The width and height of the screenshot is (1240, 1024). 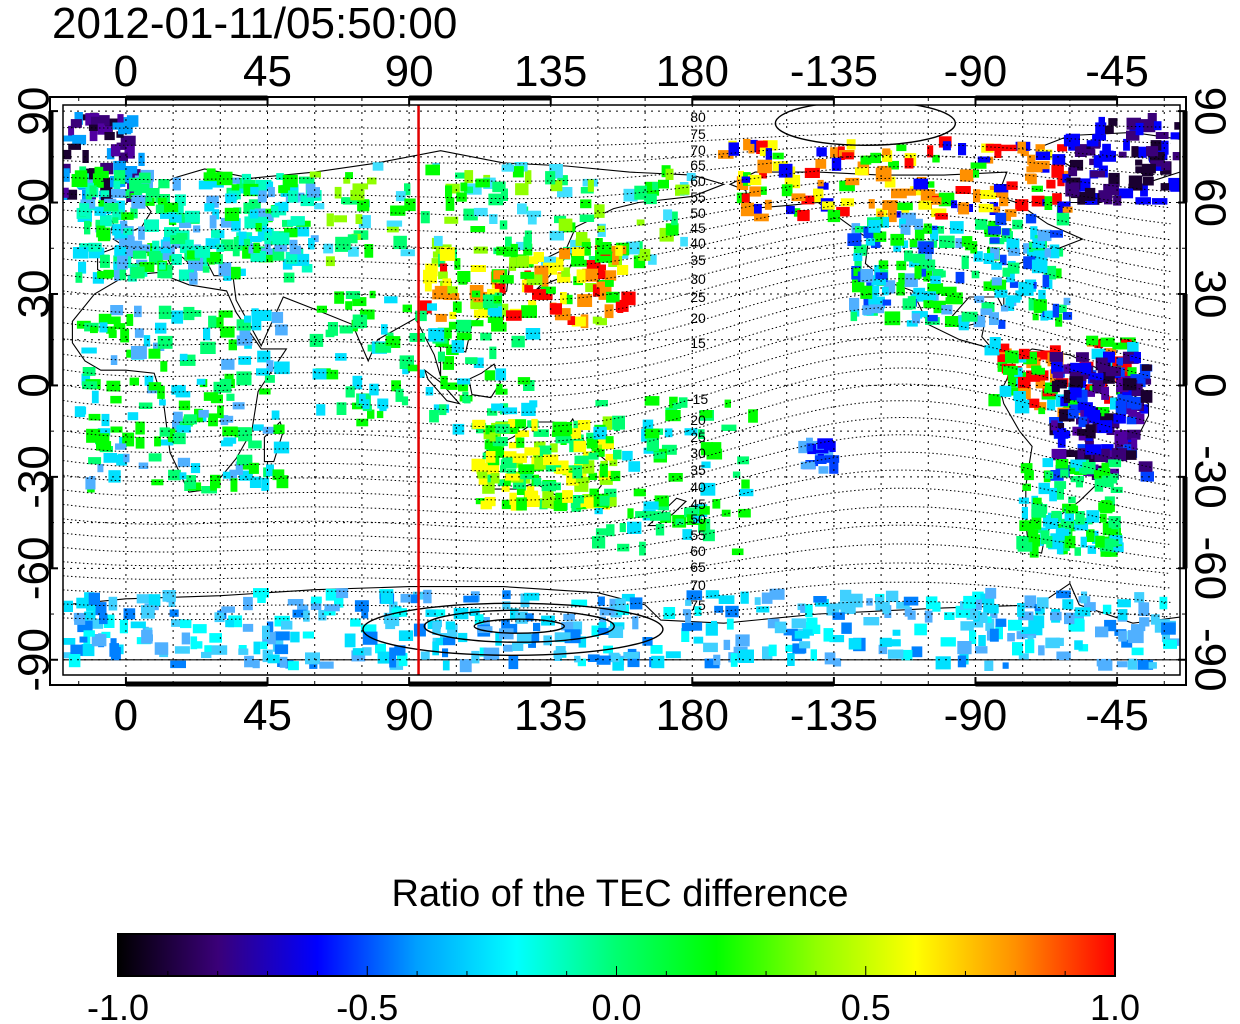 I want to click on lat-tick-label-left: 30, so click(x=34, y=294).